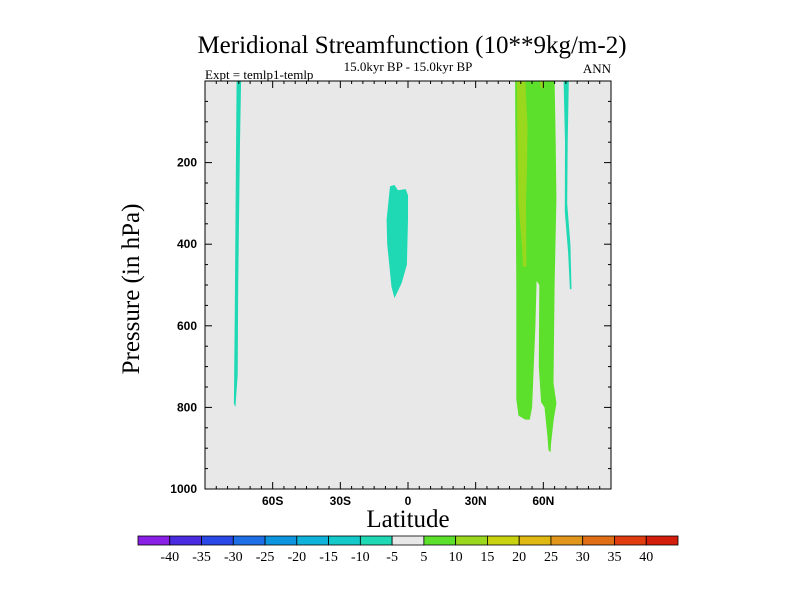 This screenshot has height=600, width=800. What do you see at coordinates (201, 557) in the screenshot?
I see `colorbar-label: -35` at bounding box center [201, 557].